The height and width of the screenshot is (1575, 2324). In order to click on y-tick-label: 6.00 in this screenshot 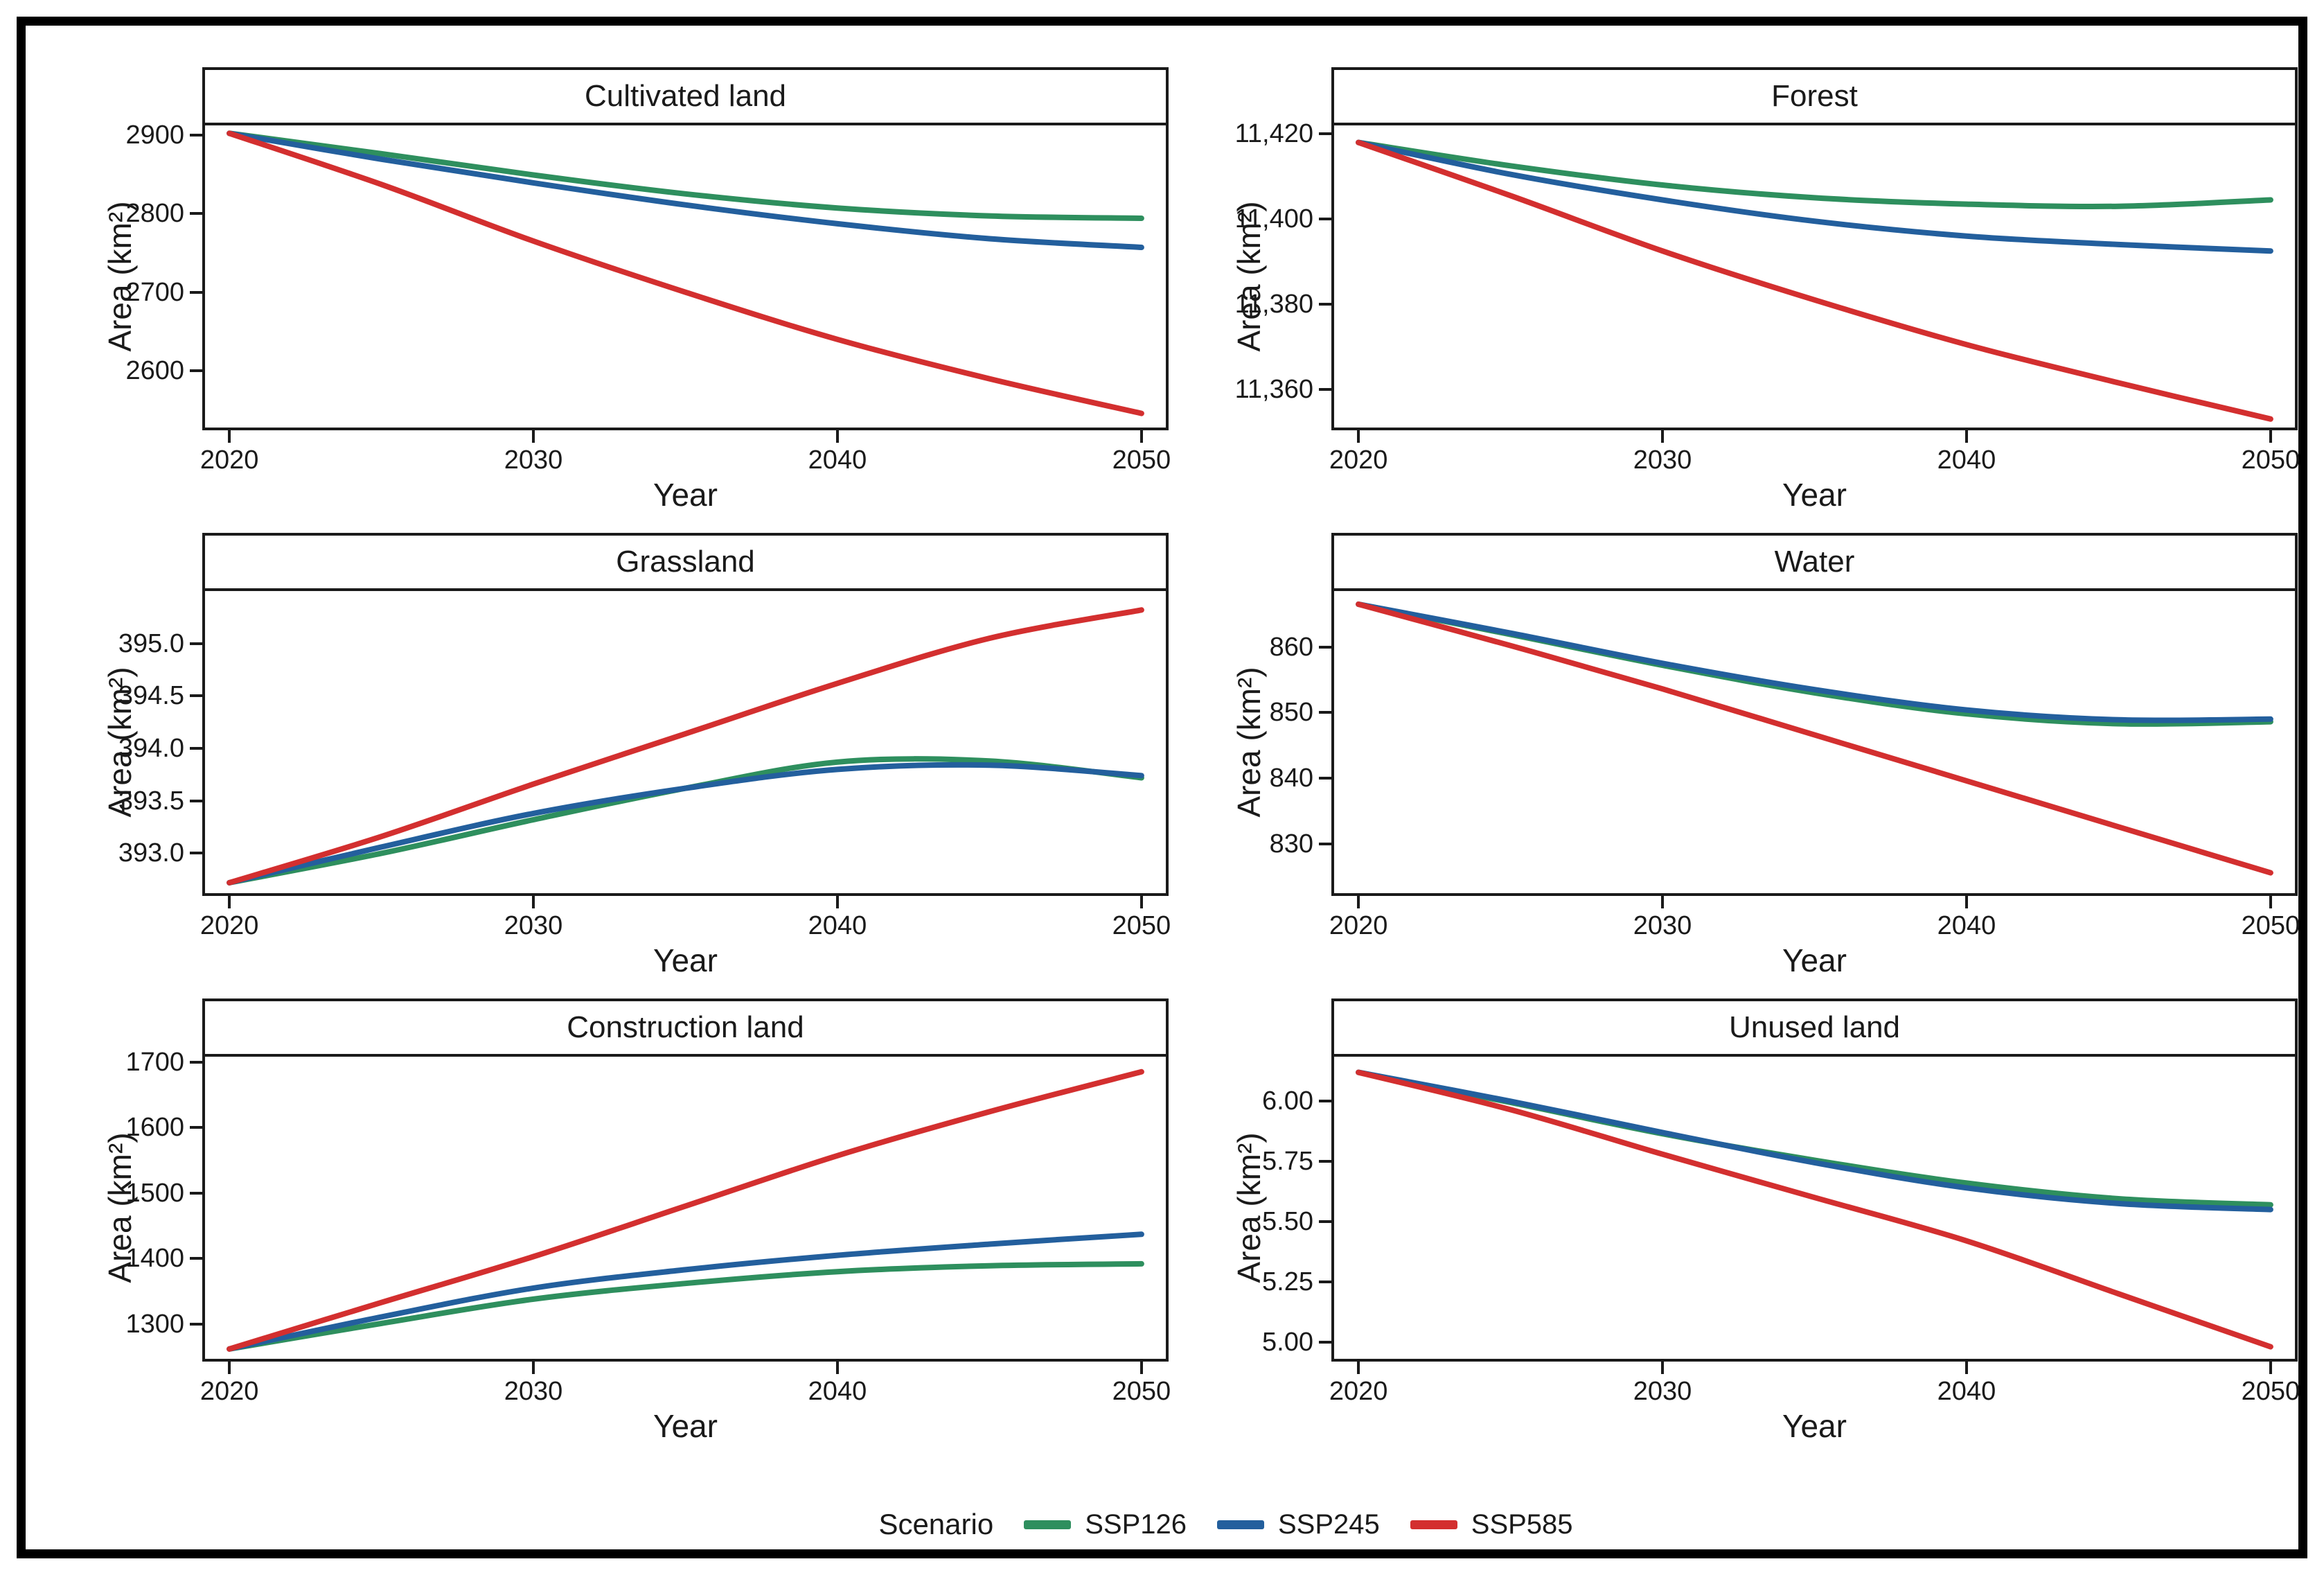, I will do `click(1287, 1101)`.